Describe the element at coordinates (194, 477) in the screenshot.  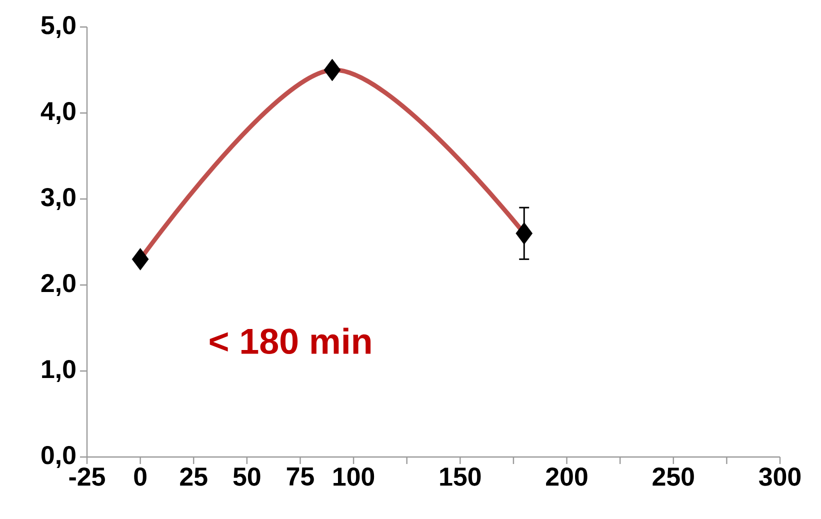
I see `x-tick-label: 25` at that location.